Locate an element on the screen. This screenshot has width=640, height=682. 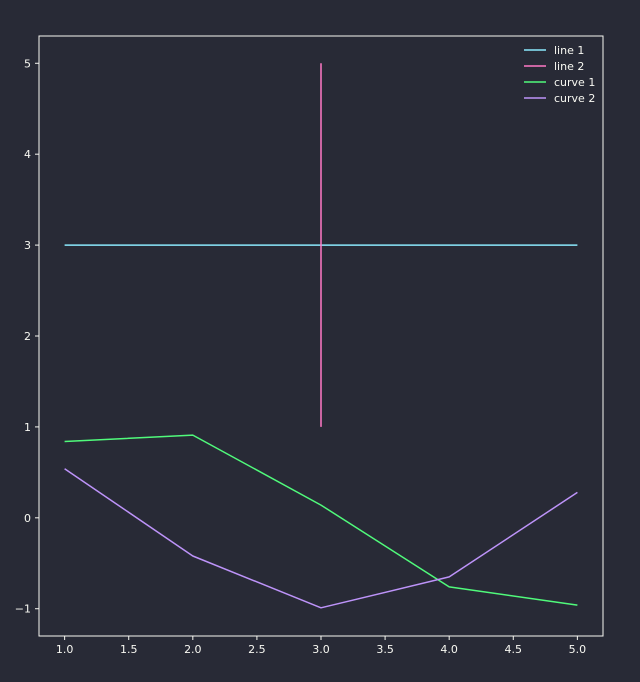
y-axis: −1 0 1 2 3 4 5 is located at coordinates (27, 336).